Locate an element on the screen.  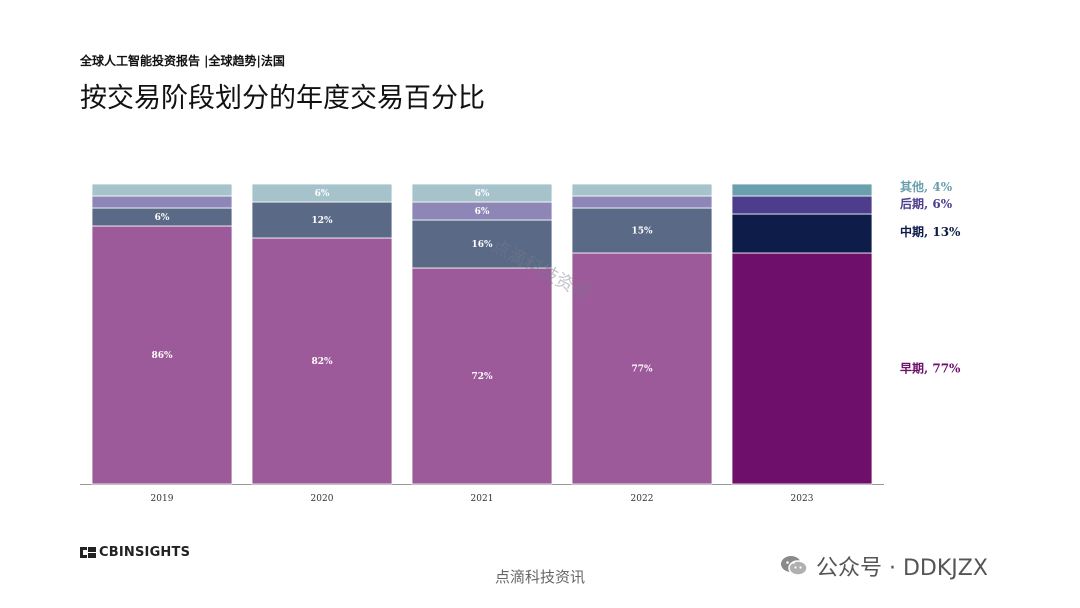
x-tick-2020: 2020 is located at coordinates (322, 499).